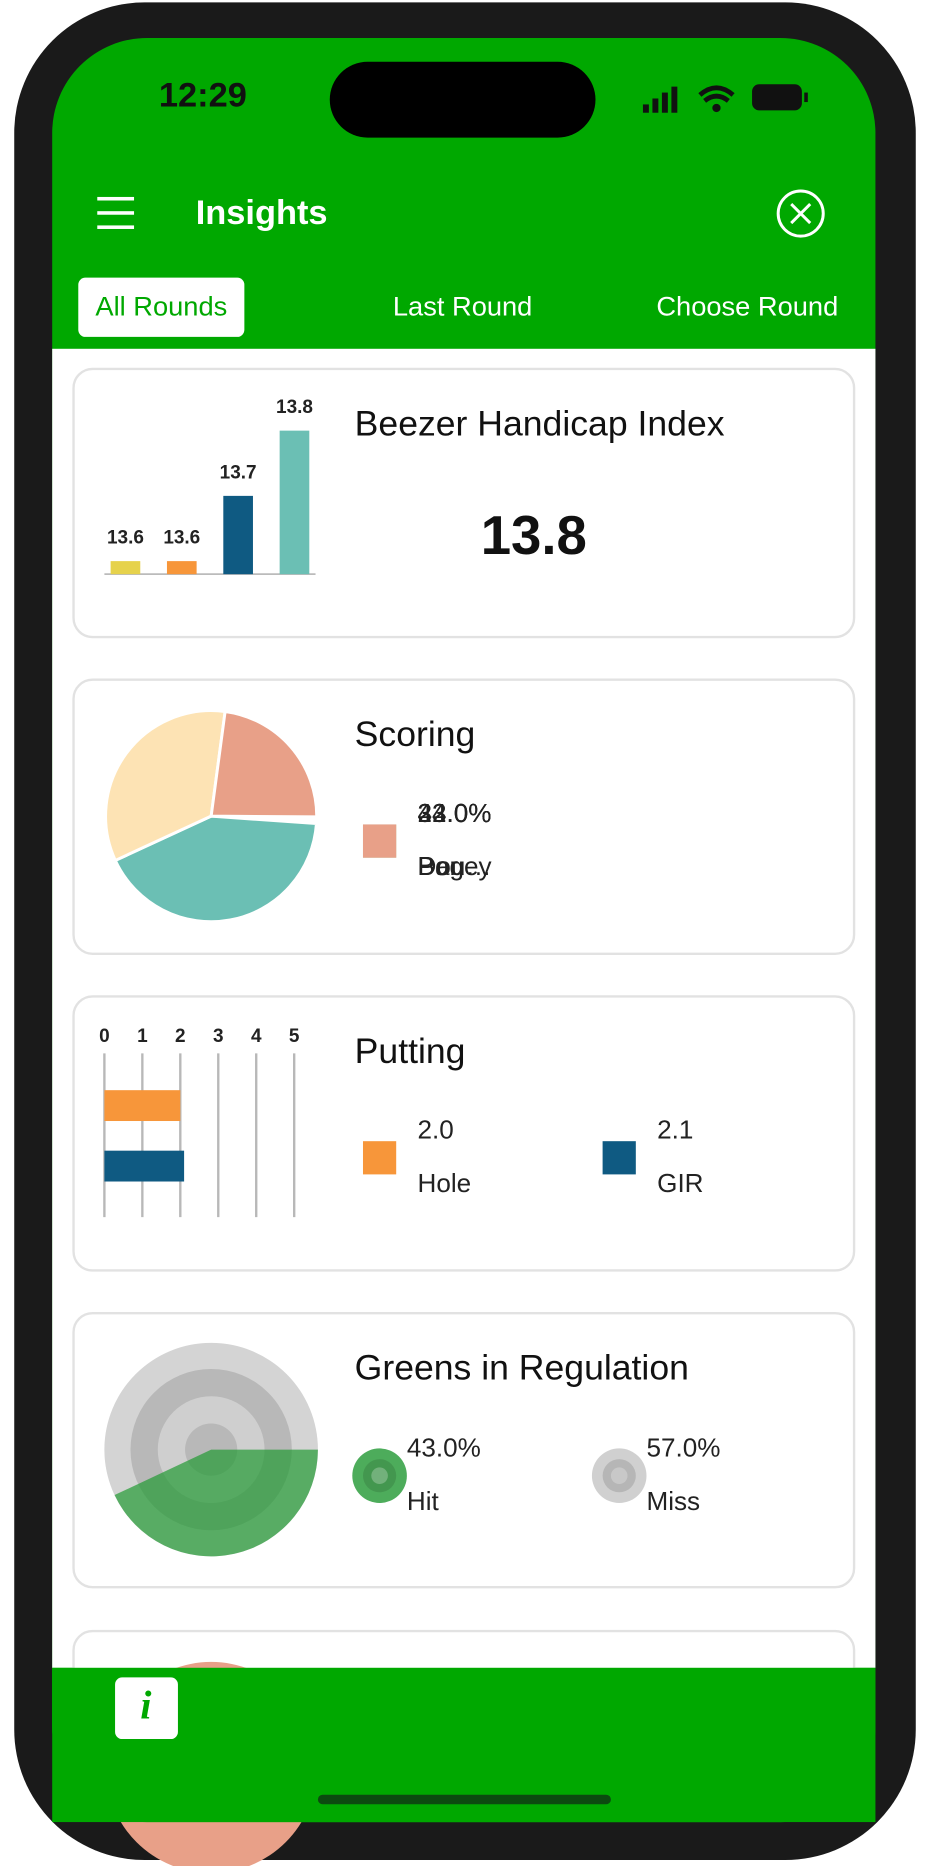 The width and height of the screenshot is (930, 1866). What do you see at coordinates (256, 1036) in the screenshot?
I see `x-tick-label: 4` at bounding box center [256, 1036].